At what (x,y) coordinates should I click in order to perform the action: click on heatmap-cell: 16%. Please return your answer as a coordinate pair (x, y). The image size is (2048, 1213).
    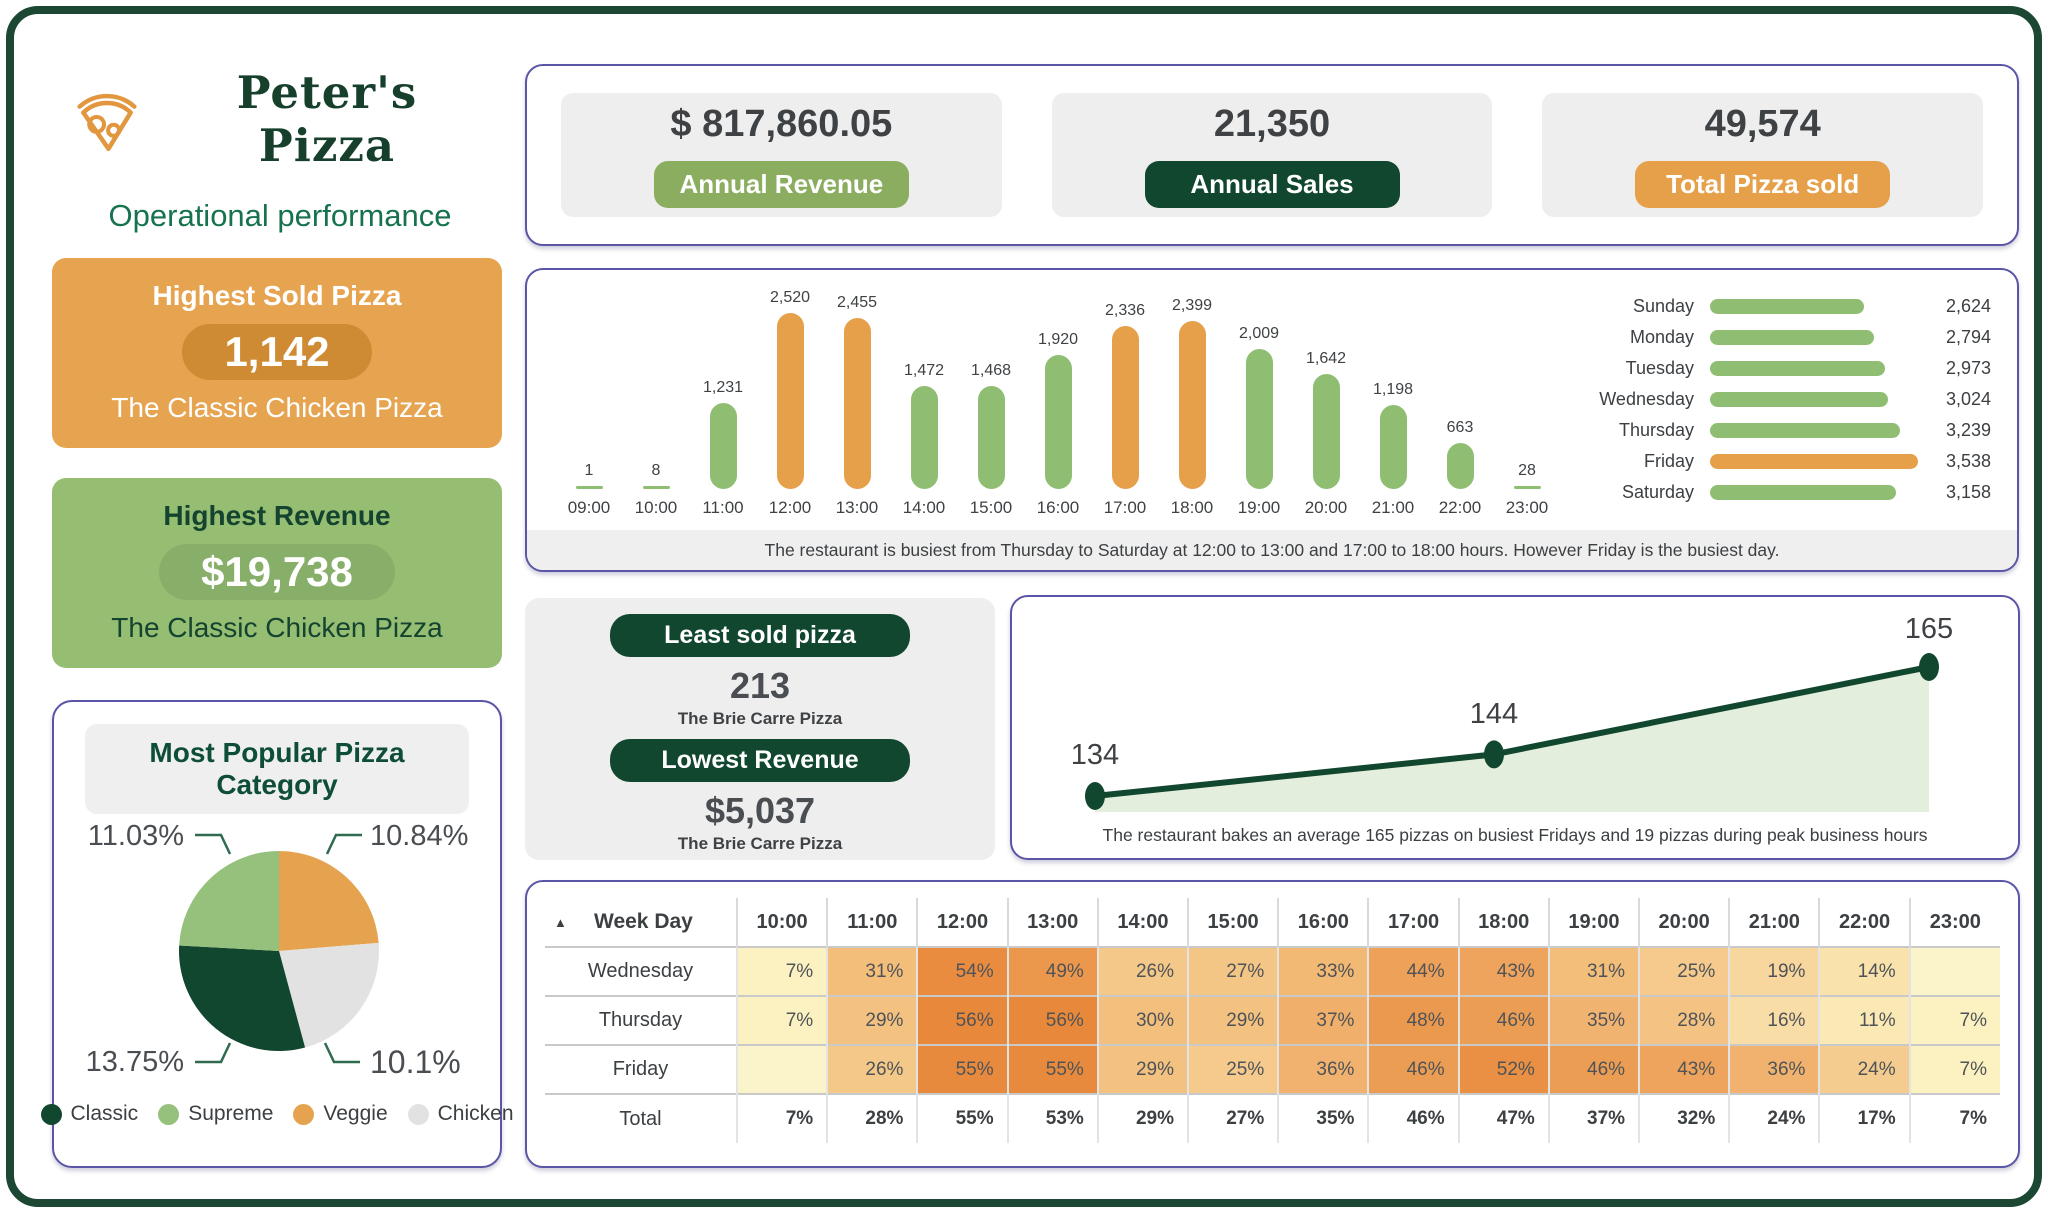
    Looking at the image, I should click on (1774, 1020).